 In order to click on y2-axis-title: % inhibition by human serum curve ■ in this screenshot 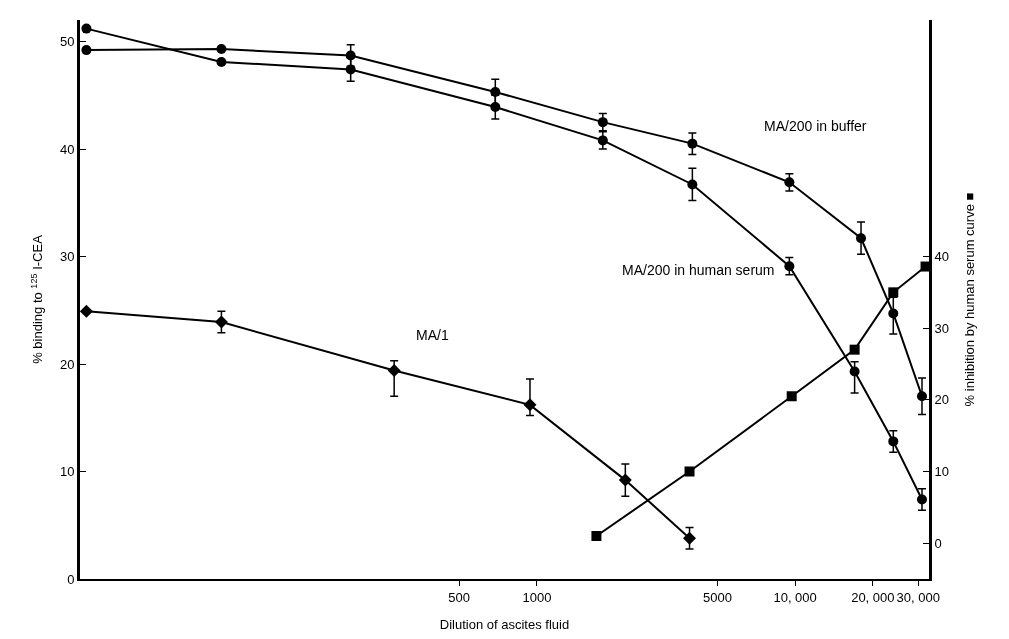, I will do `click(969, 299)`.